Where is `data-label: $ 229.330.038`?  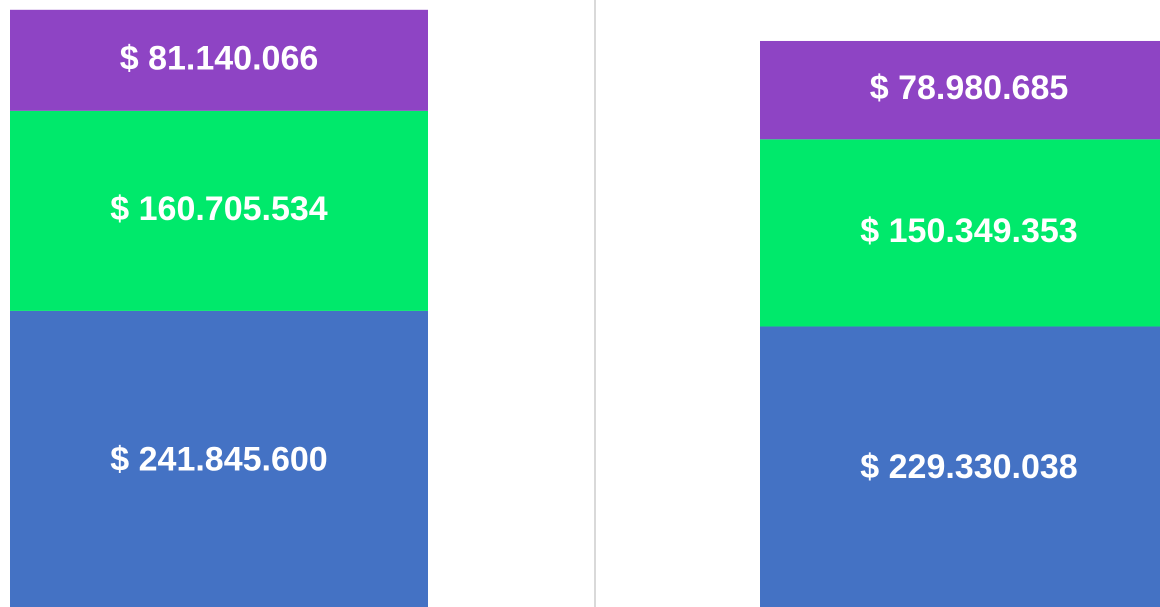
data-label: $ 229.330.038 is located at coordinates (968, 467).